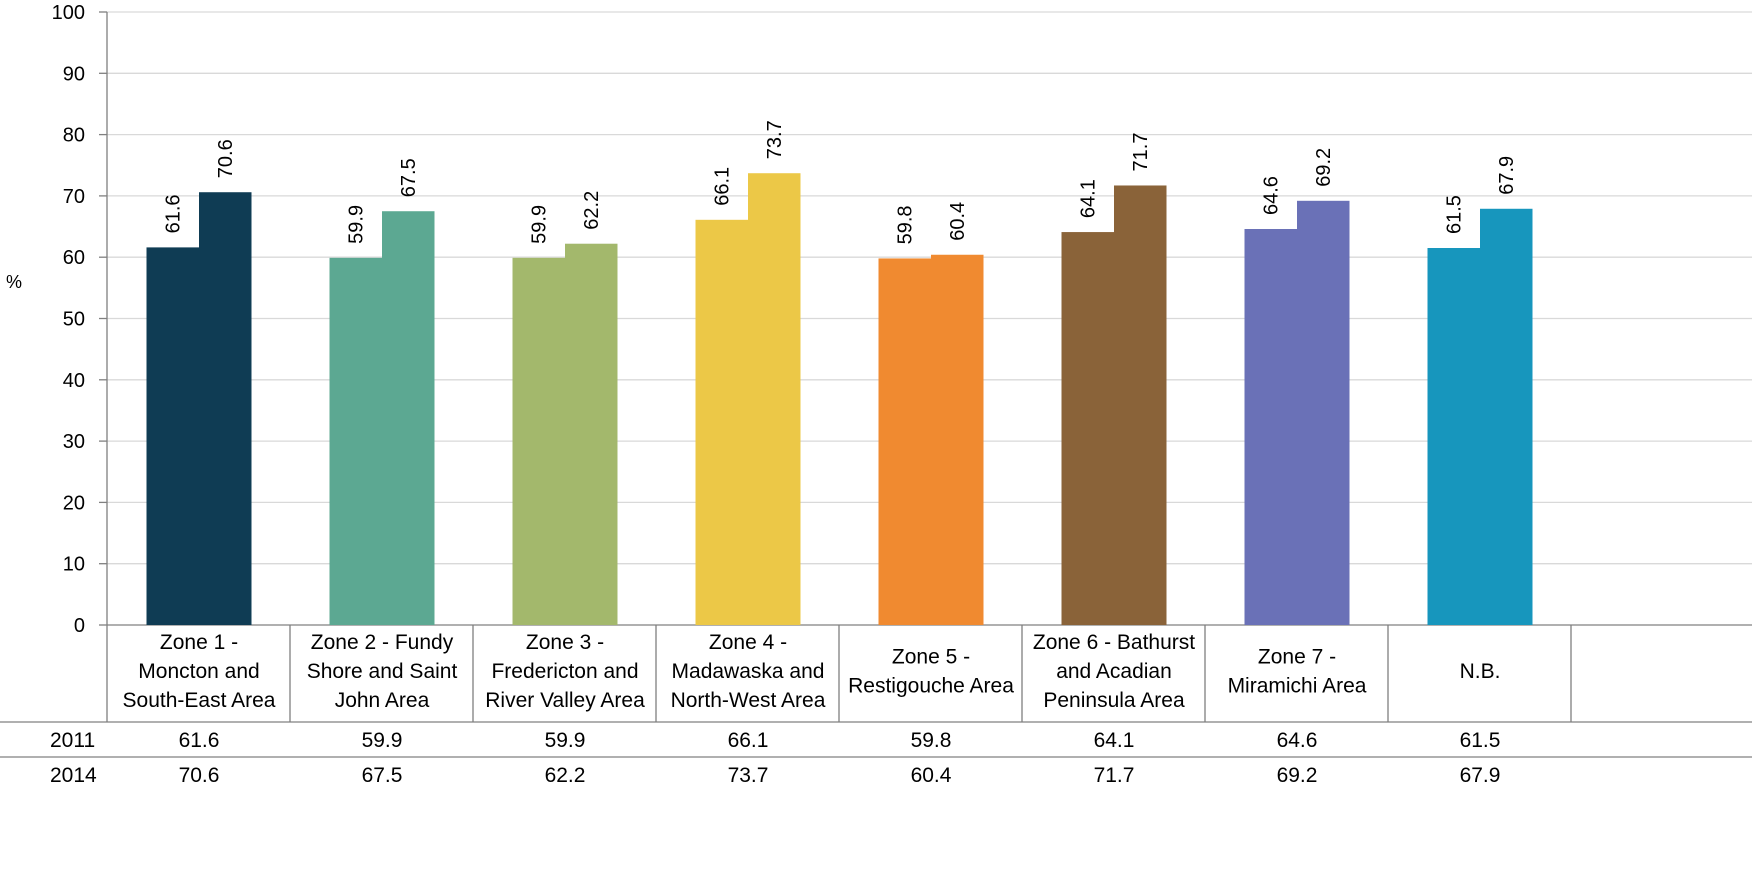  I want to click on data-label: 64.6, so click(1272, 195).